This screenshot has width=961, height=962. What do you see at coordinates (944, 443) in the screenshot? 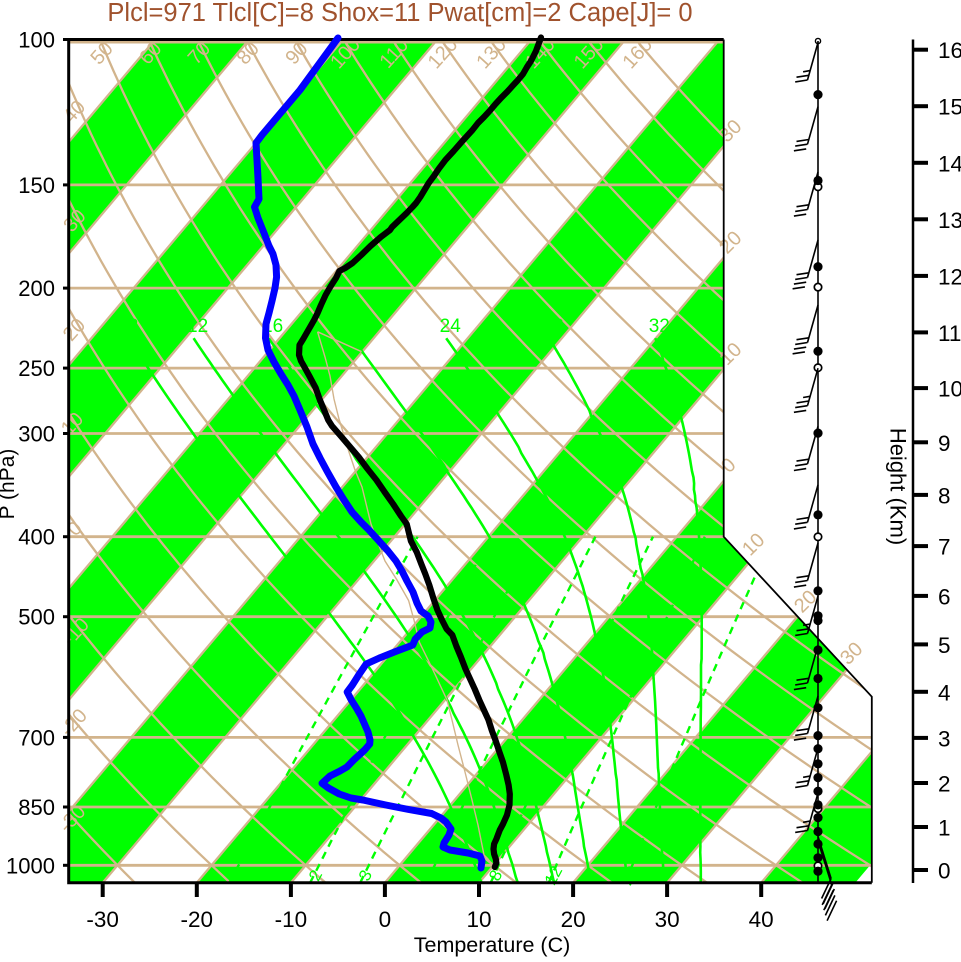
I see `svg-text: 9` at bounding box center [944, 443].